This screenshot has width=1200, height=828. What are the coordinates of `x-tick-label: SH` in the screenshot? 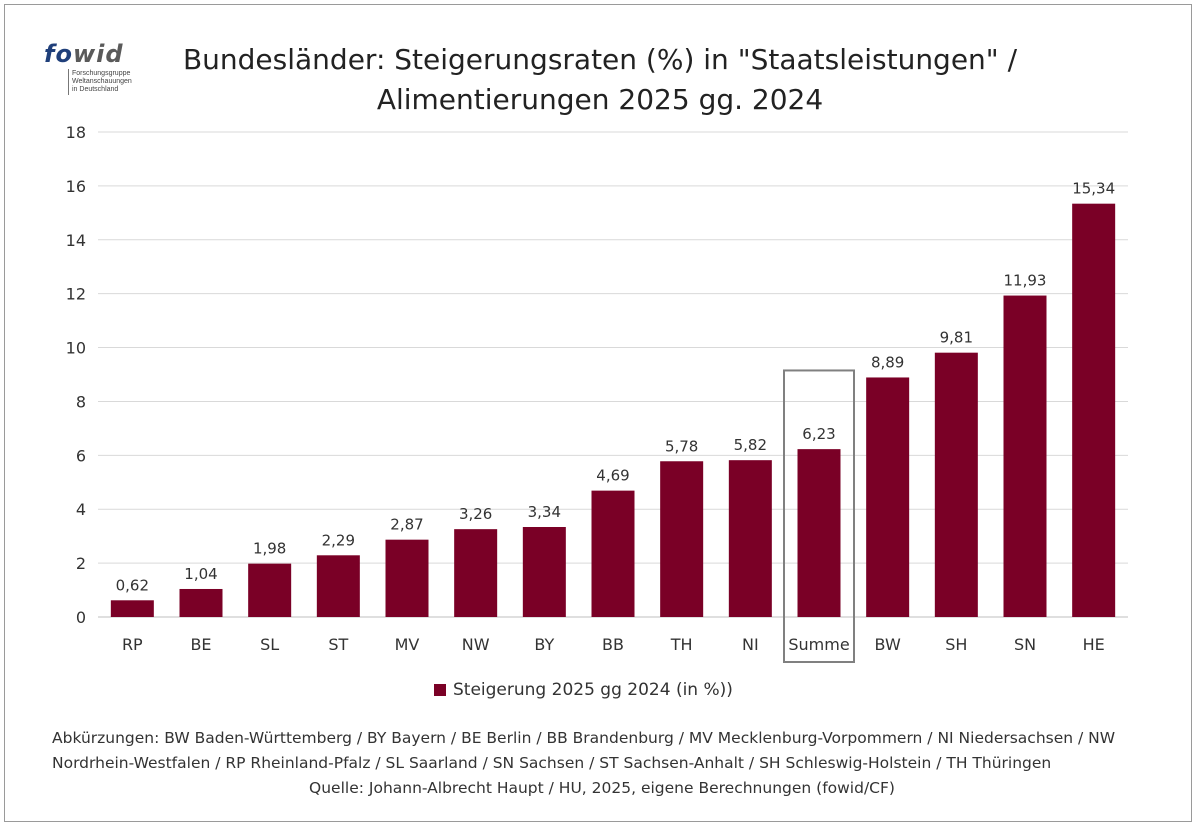 It's located at (956, 644).